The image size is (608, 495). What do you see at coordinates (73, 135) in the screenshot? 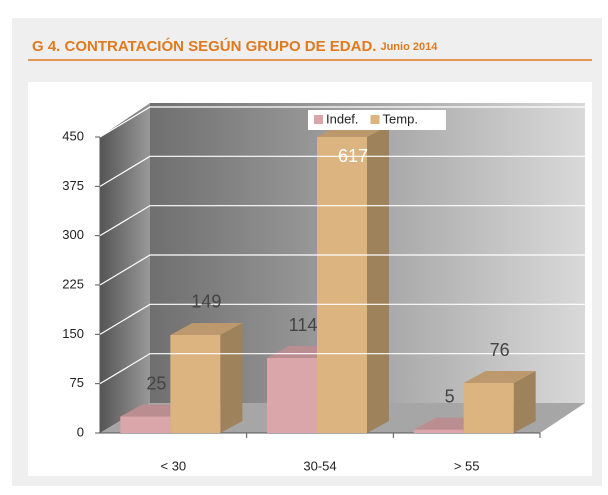
I see `y-tick-label: 450` at bounding box center [73, 135].